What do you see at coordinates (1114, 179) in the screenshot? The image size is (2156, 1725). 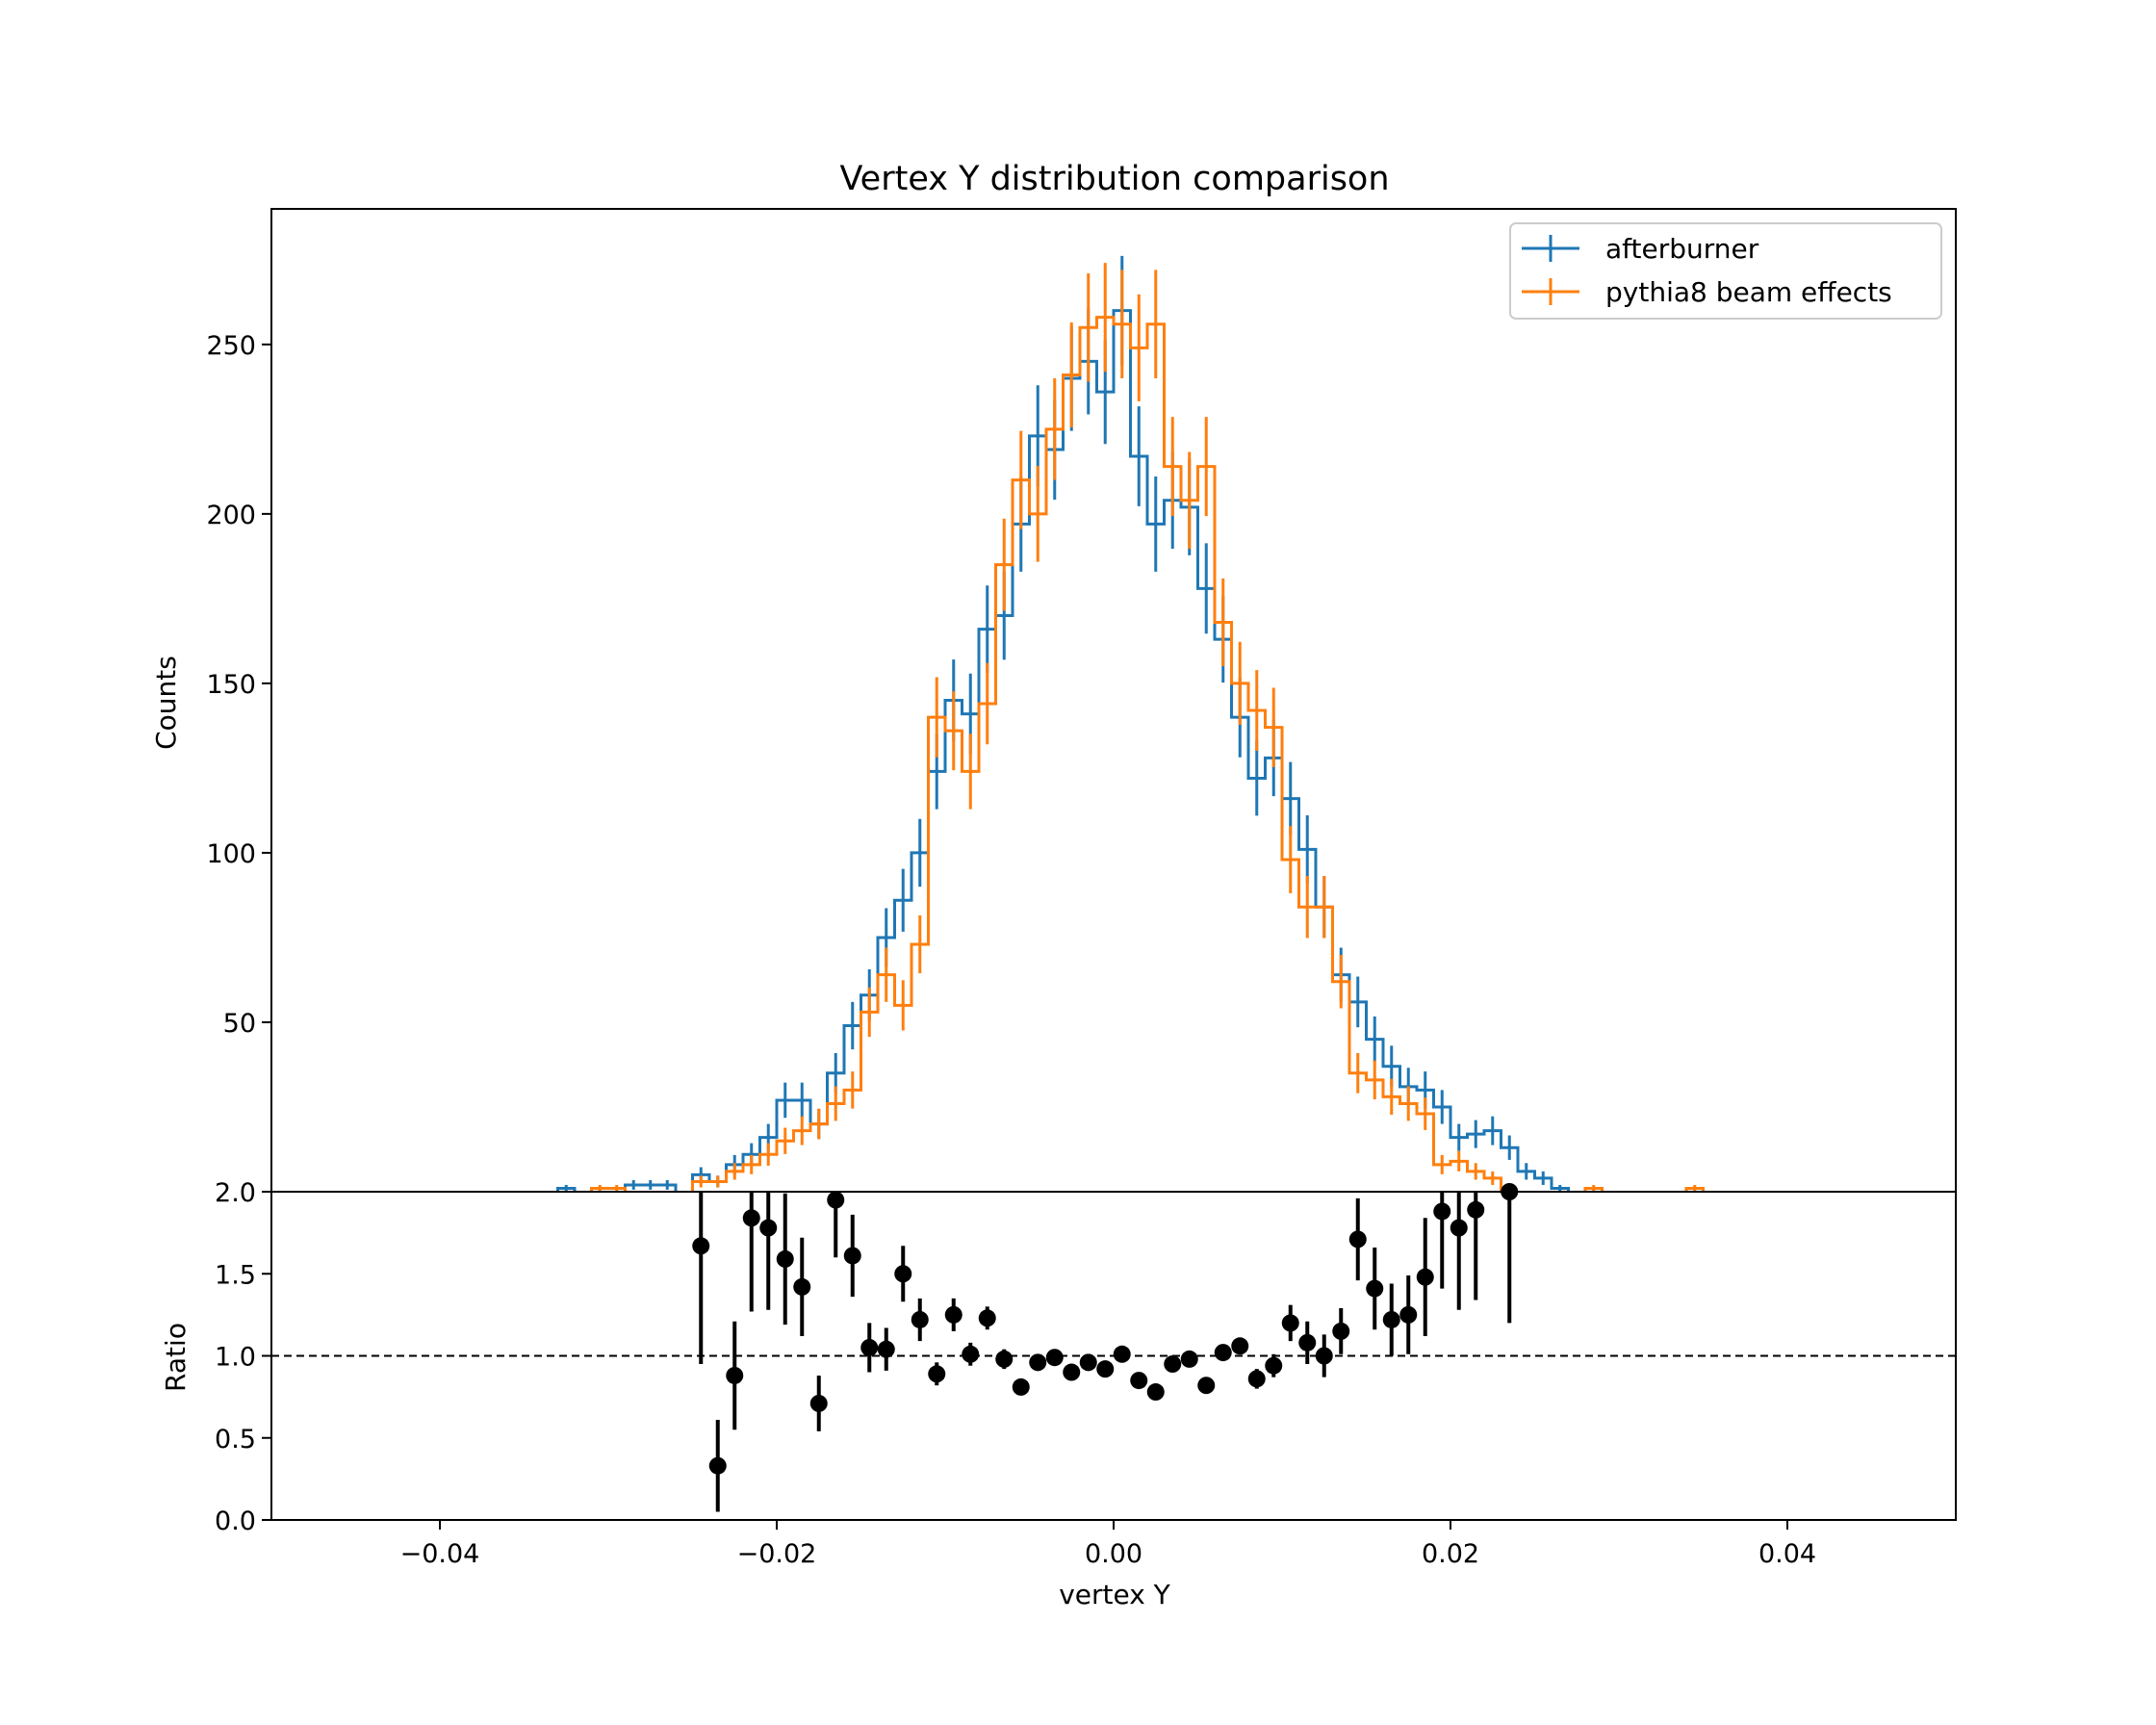 I see `chart-title: Vertex Y distribution comparison` at bounding box center [1114, 179].